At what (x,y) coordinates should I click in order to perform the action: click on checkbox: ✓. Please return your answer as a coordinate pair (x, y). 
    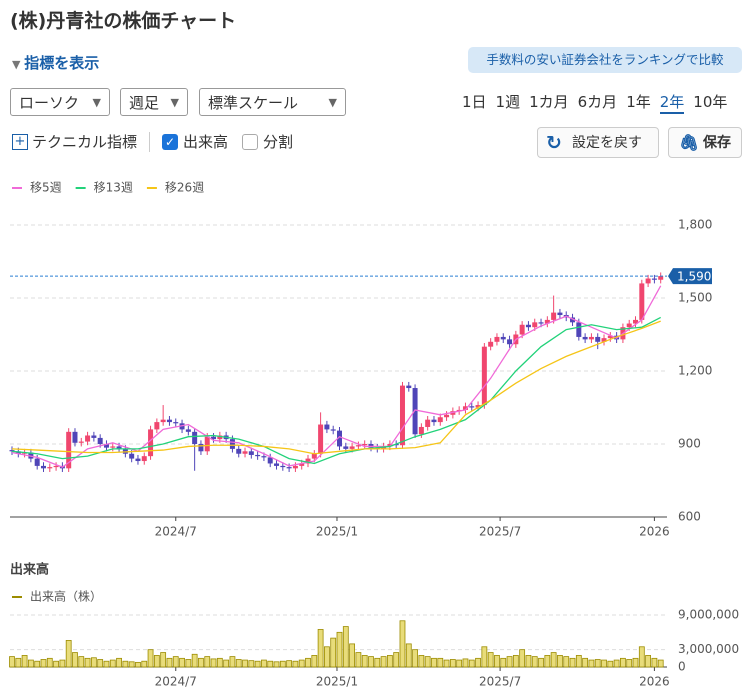
    Looking at the image, I should click on (170, 141).